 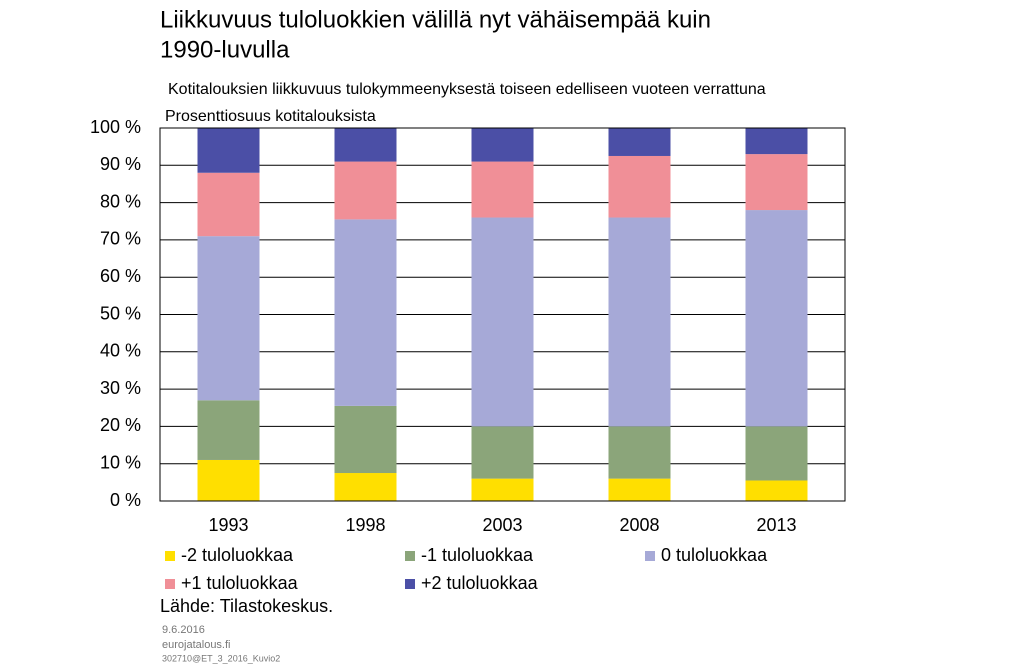 What do you see at coordinates (120, 351) in the screenshot?
I see `y-tick-label: 40 %` at bounding box center [120, 351].